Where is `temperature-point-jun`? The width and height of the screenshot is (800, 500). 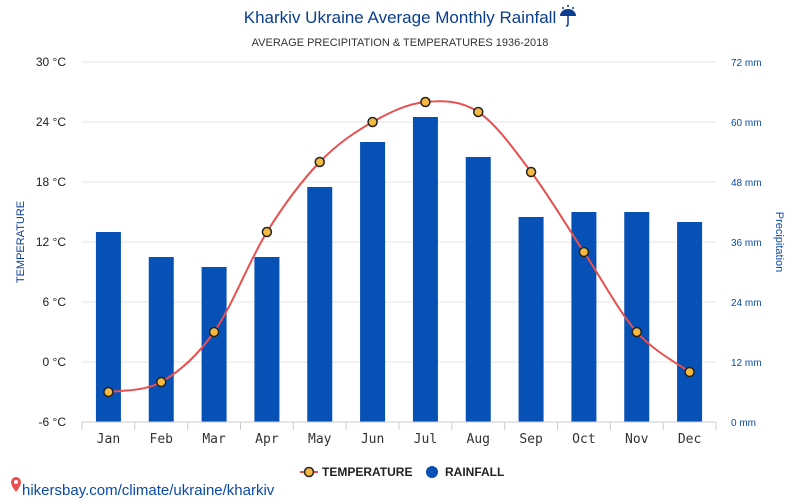 temperature-point-jun is located at coordinates (372, 122).